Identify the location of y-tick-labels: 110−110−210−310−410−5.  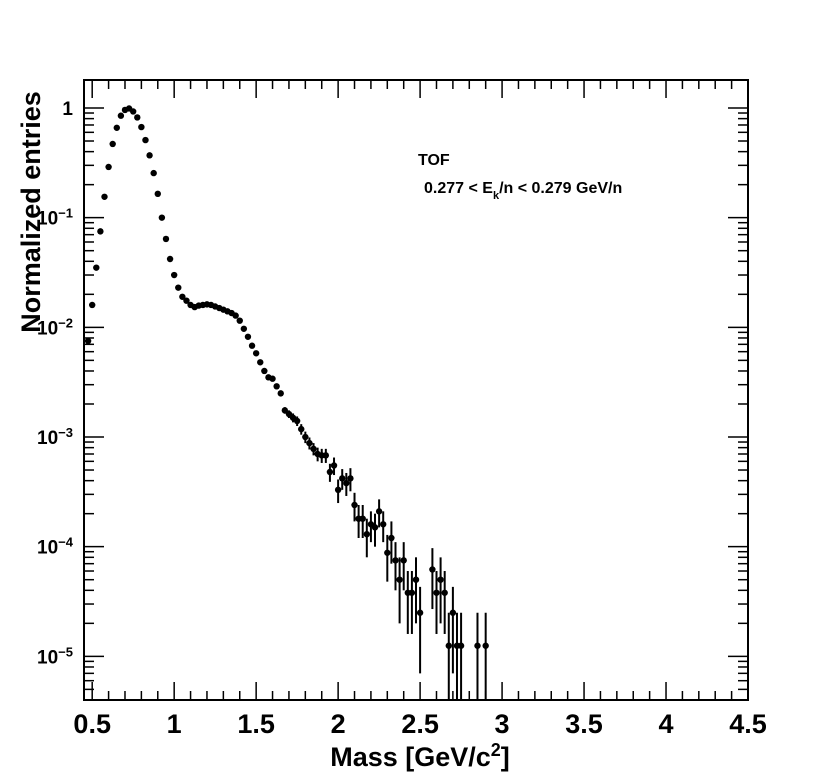
(55, 383).